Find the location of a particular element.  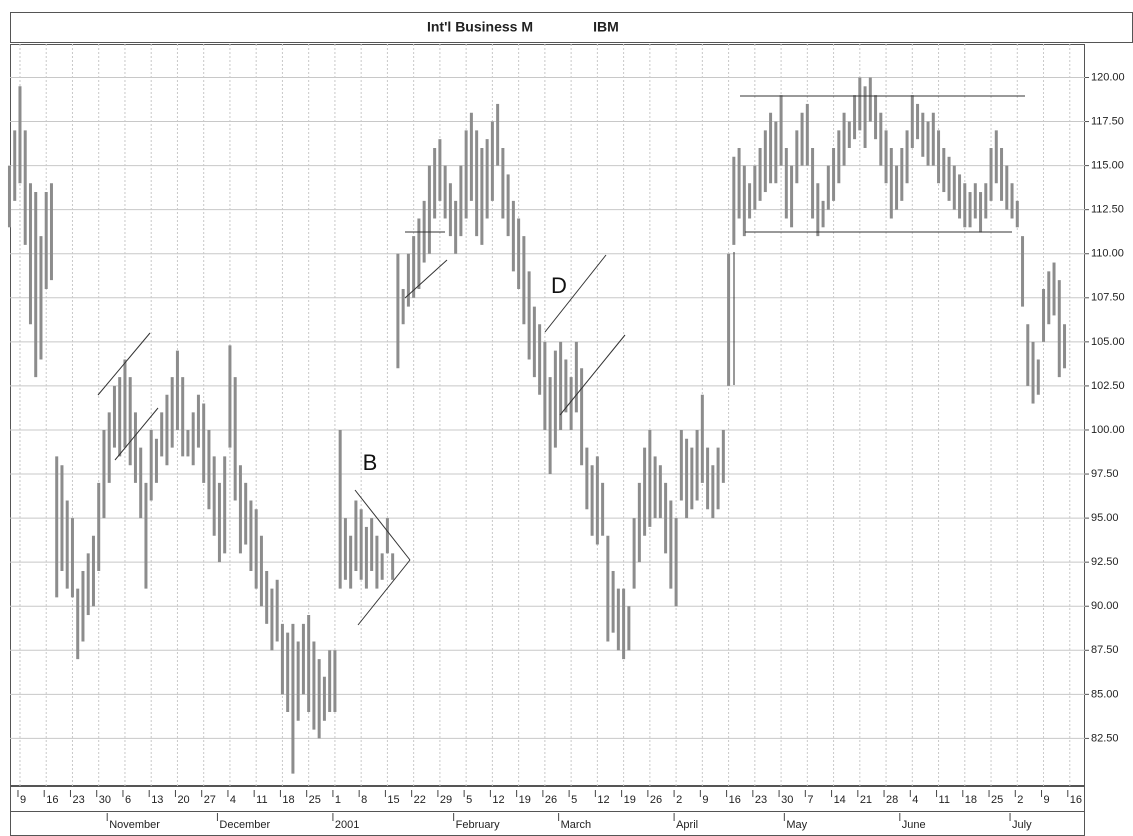

y-tick-label: 85.00 is located at coordinates (1105, 694).